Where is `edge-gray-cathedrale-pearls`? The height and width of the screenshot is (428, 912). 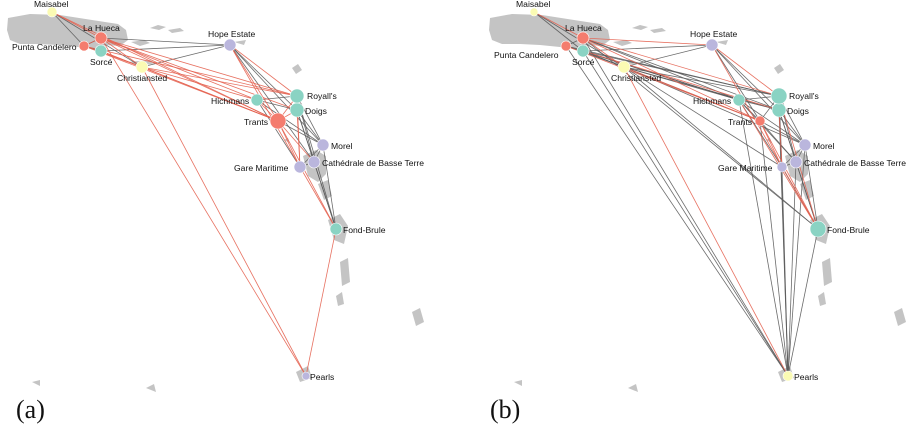
edge-gray-cathedrale-pearls is located at coordinates (792, 269).